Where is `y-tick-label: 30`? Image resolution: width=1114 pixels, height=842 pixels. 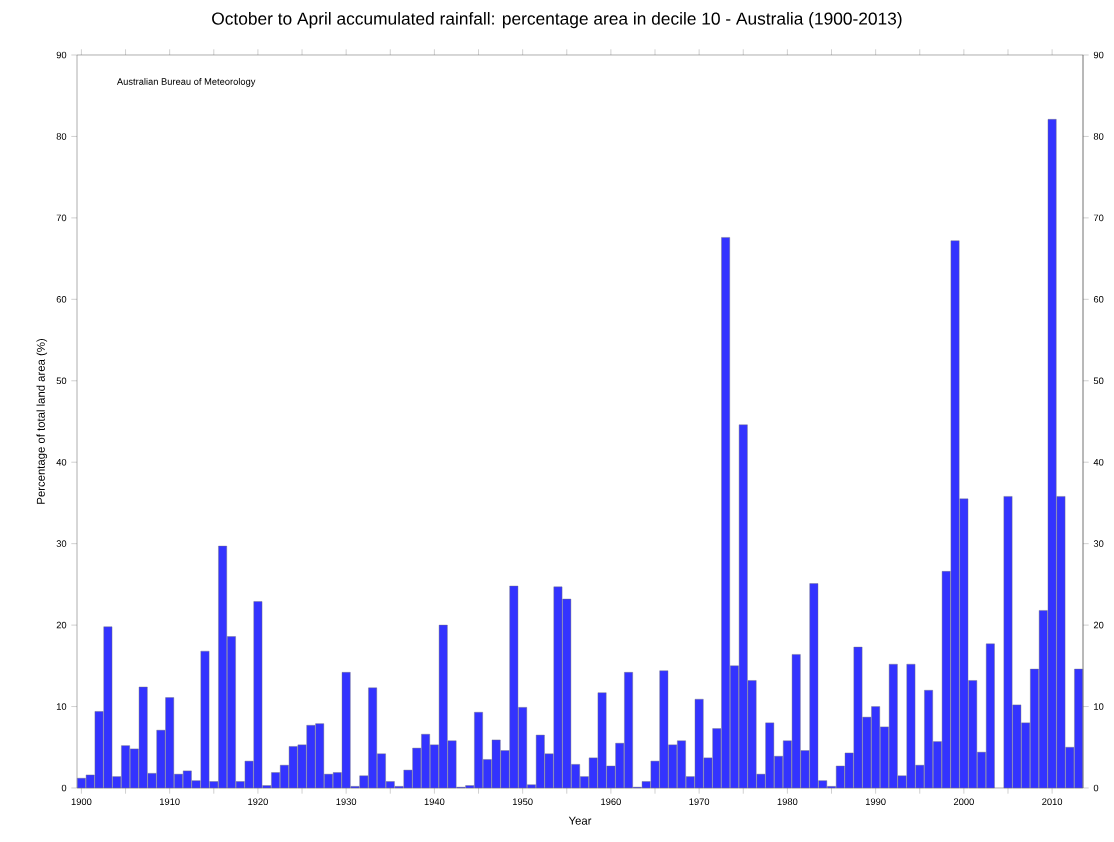 y-tick-label: 30 is located at coordinates (61, 543).